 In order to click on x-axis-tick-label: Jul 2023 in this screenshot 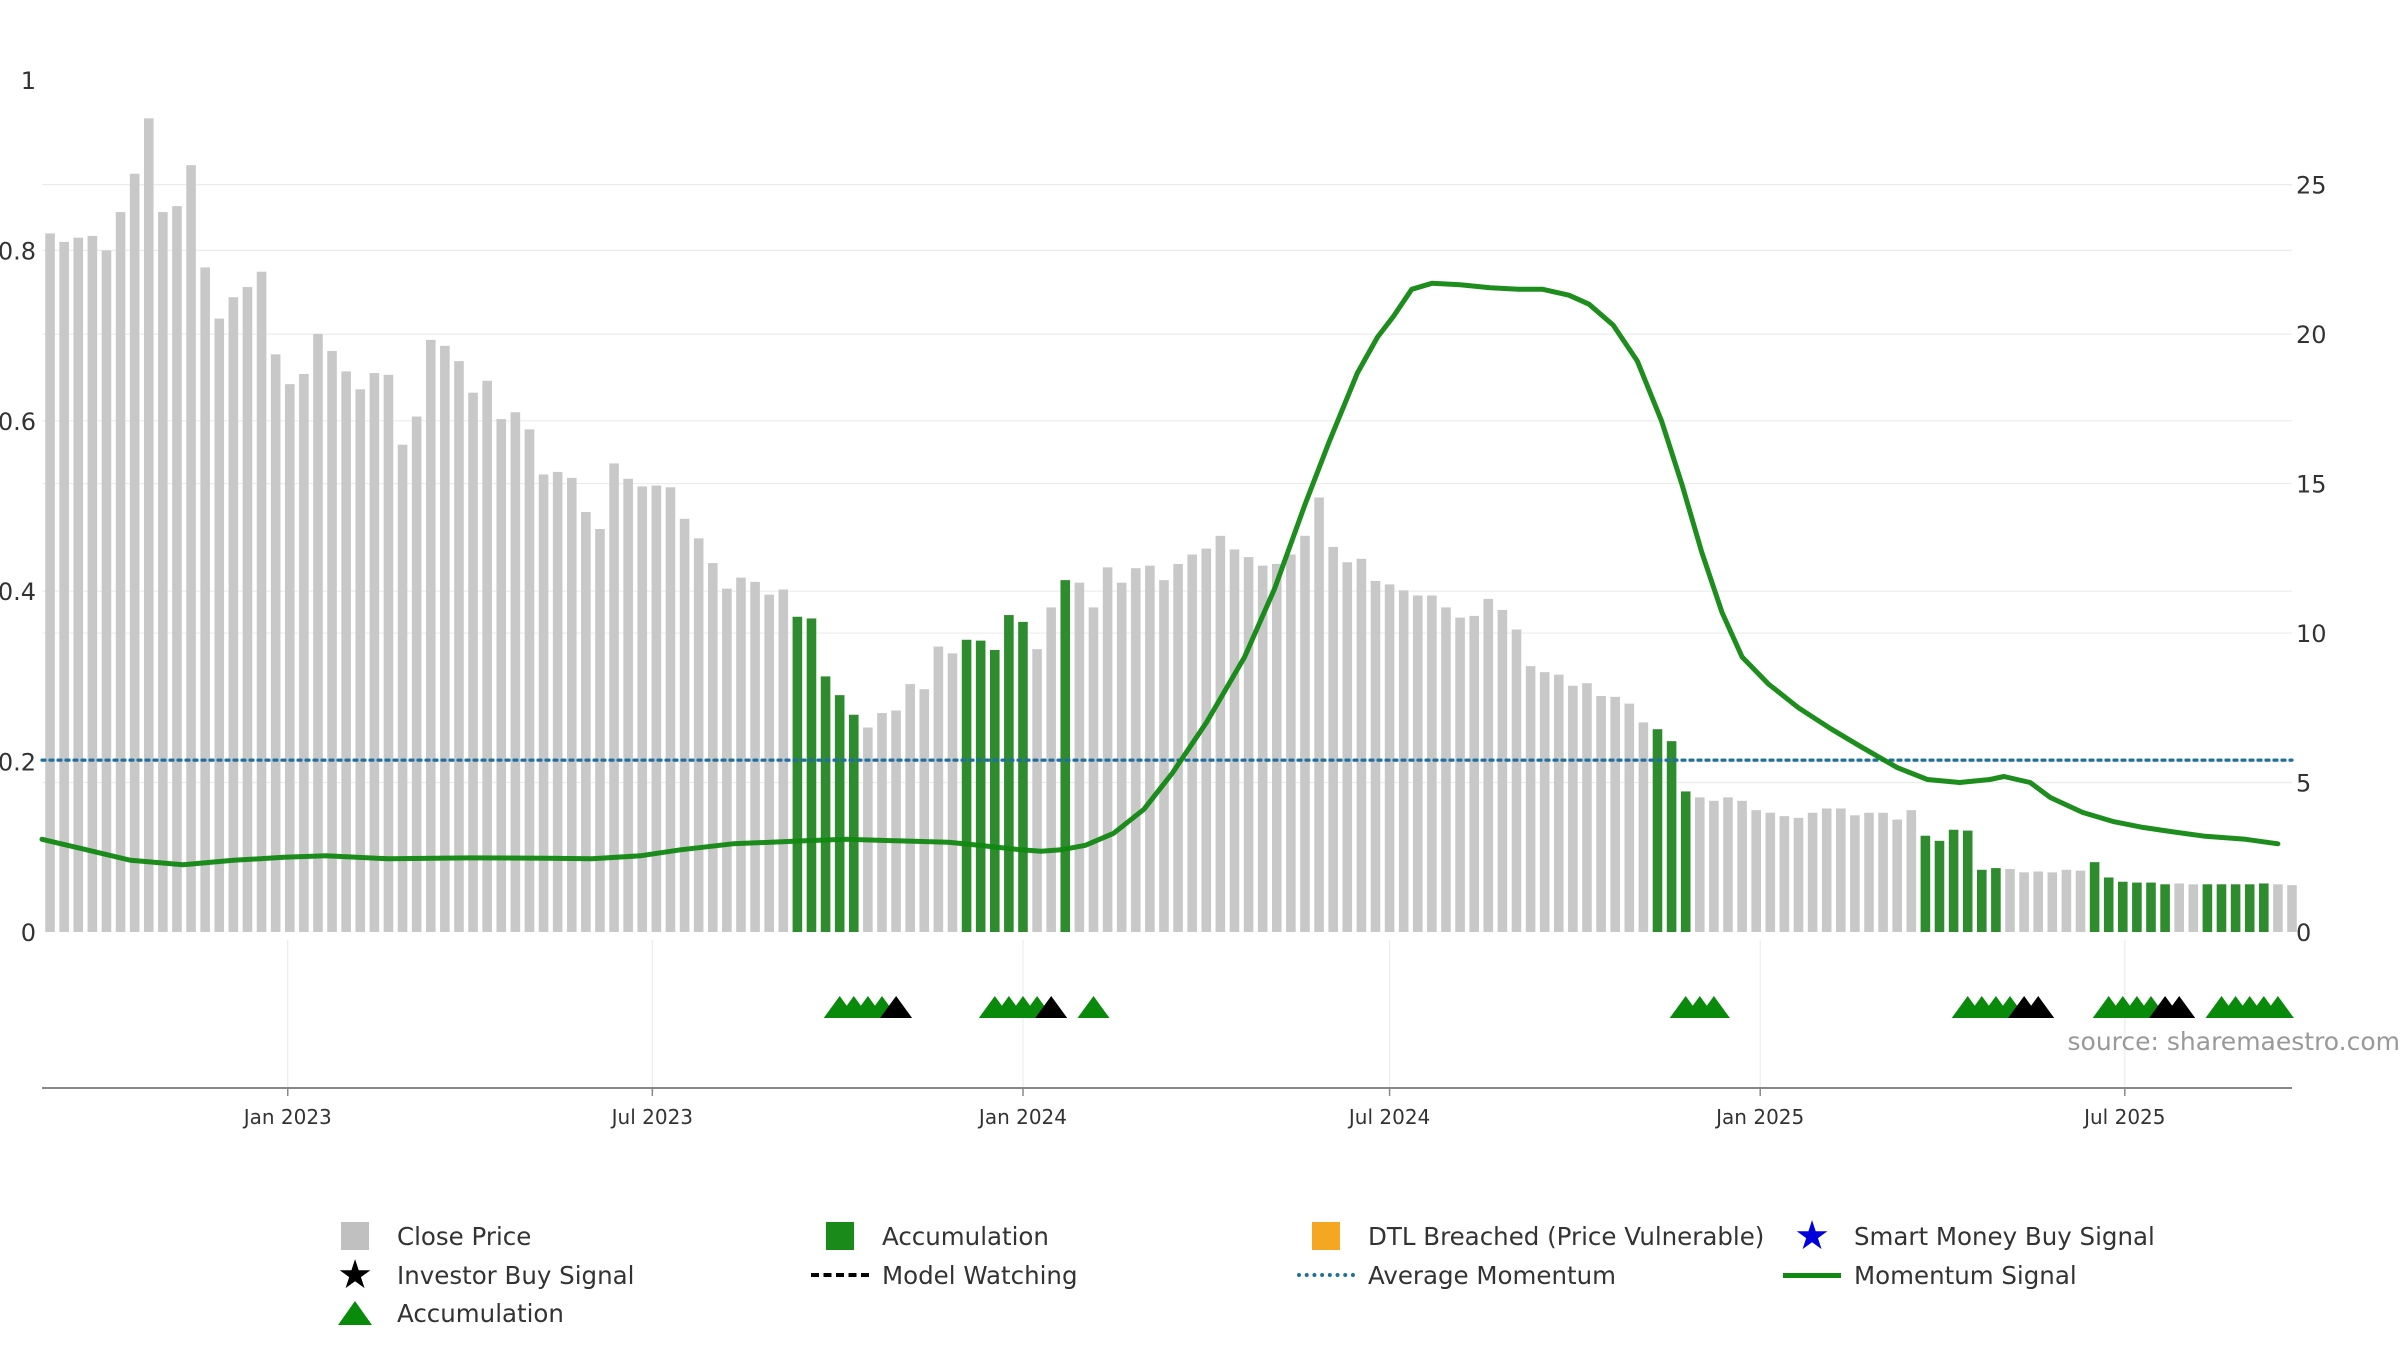, I will do `click(651, 1117)`.